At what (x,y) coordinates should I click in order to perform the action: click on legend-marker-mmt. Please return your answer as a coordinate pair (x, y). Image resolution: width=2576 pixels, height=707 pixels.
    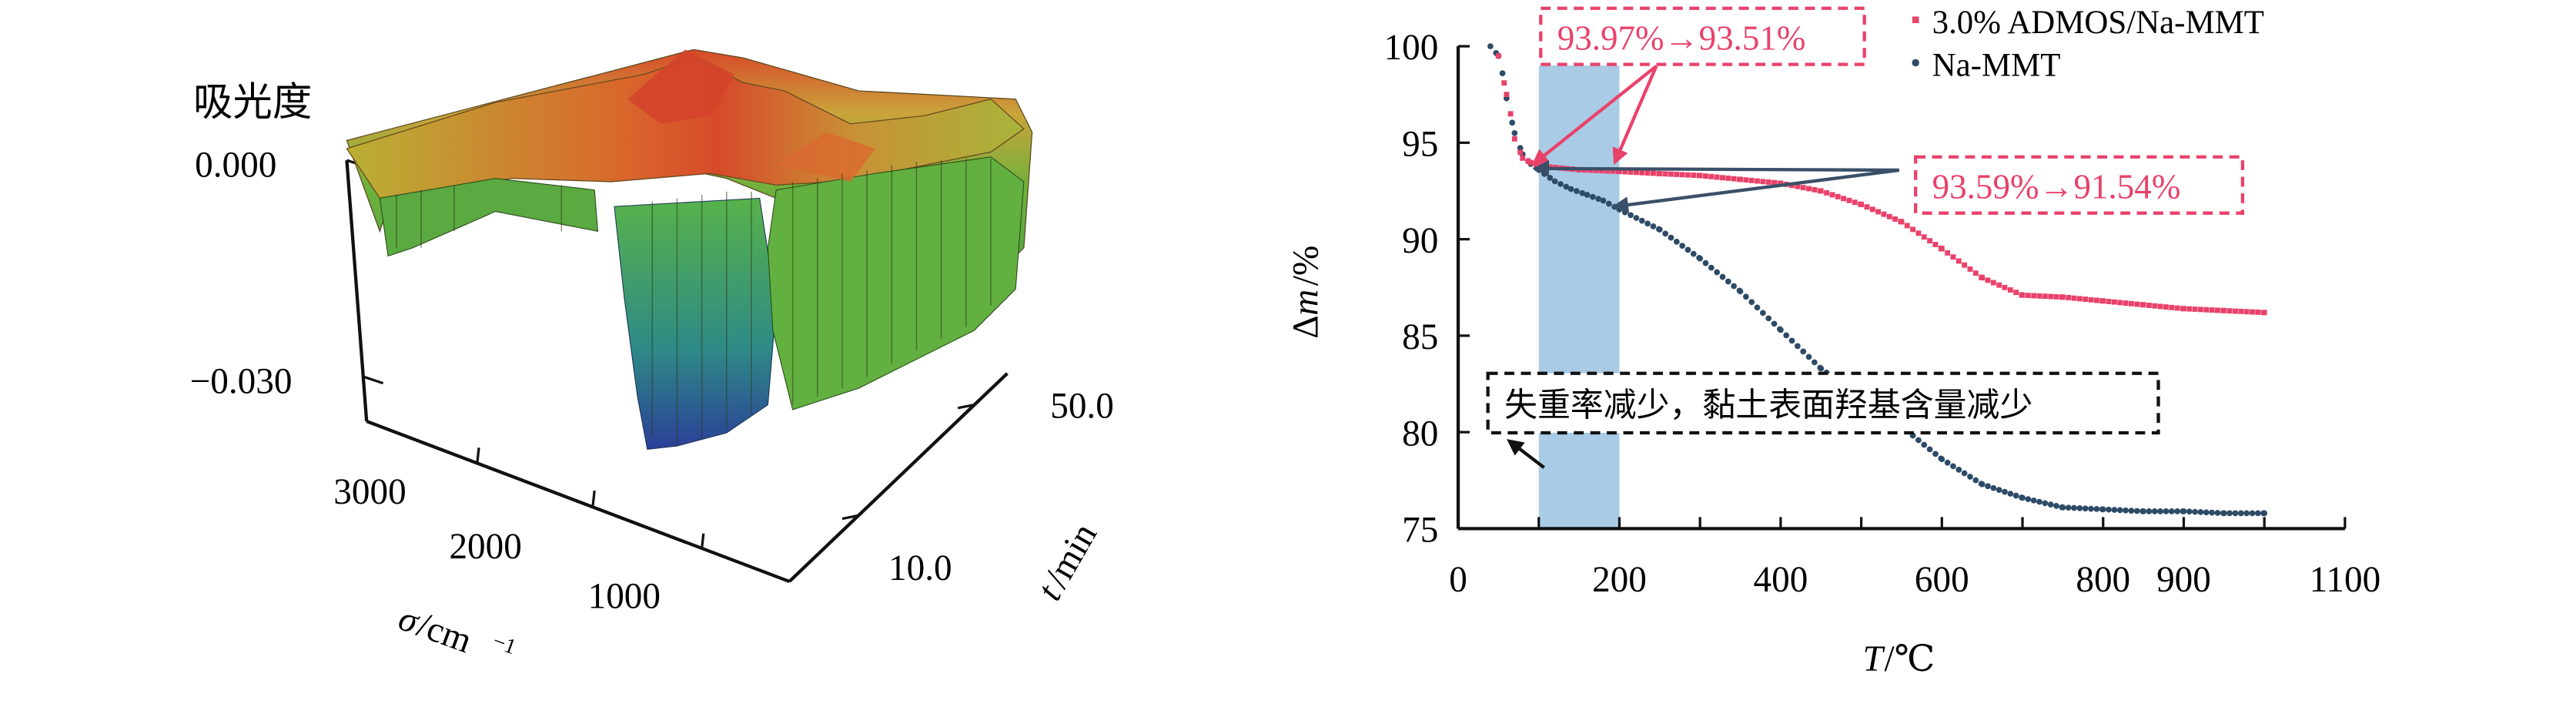
    Looking at the image, I should click on (1916, 63).